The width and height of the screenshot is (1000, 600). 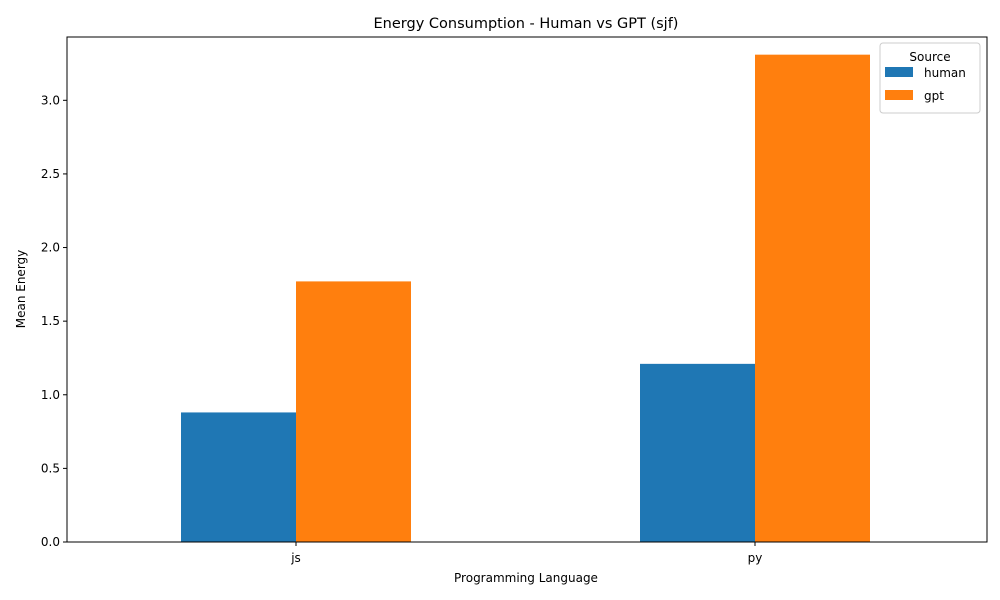 What do you see at coordinates (755, 558) in the screenshot?
I see `x-tick-label-py: py` at bounding box center [755, 558].